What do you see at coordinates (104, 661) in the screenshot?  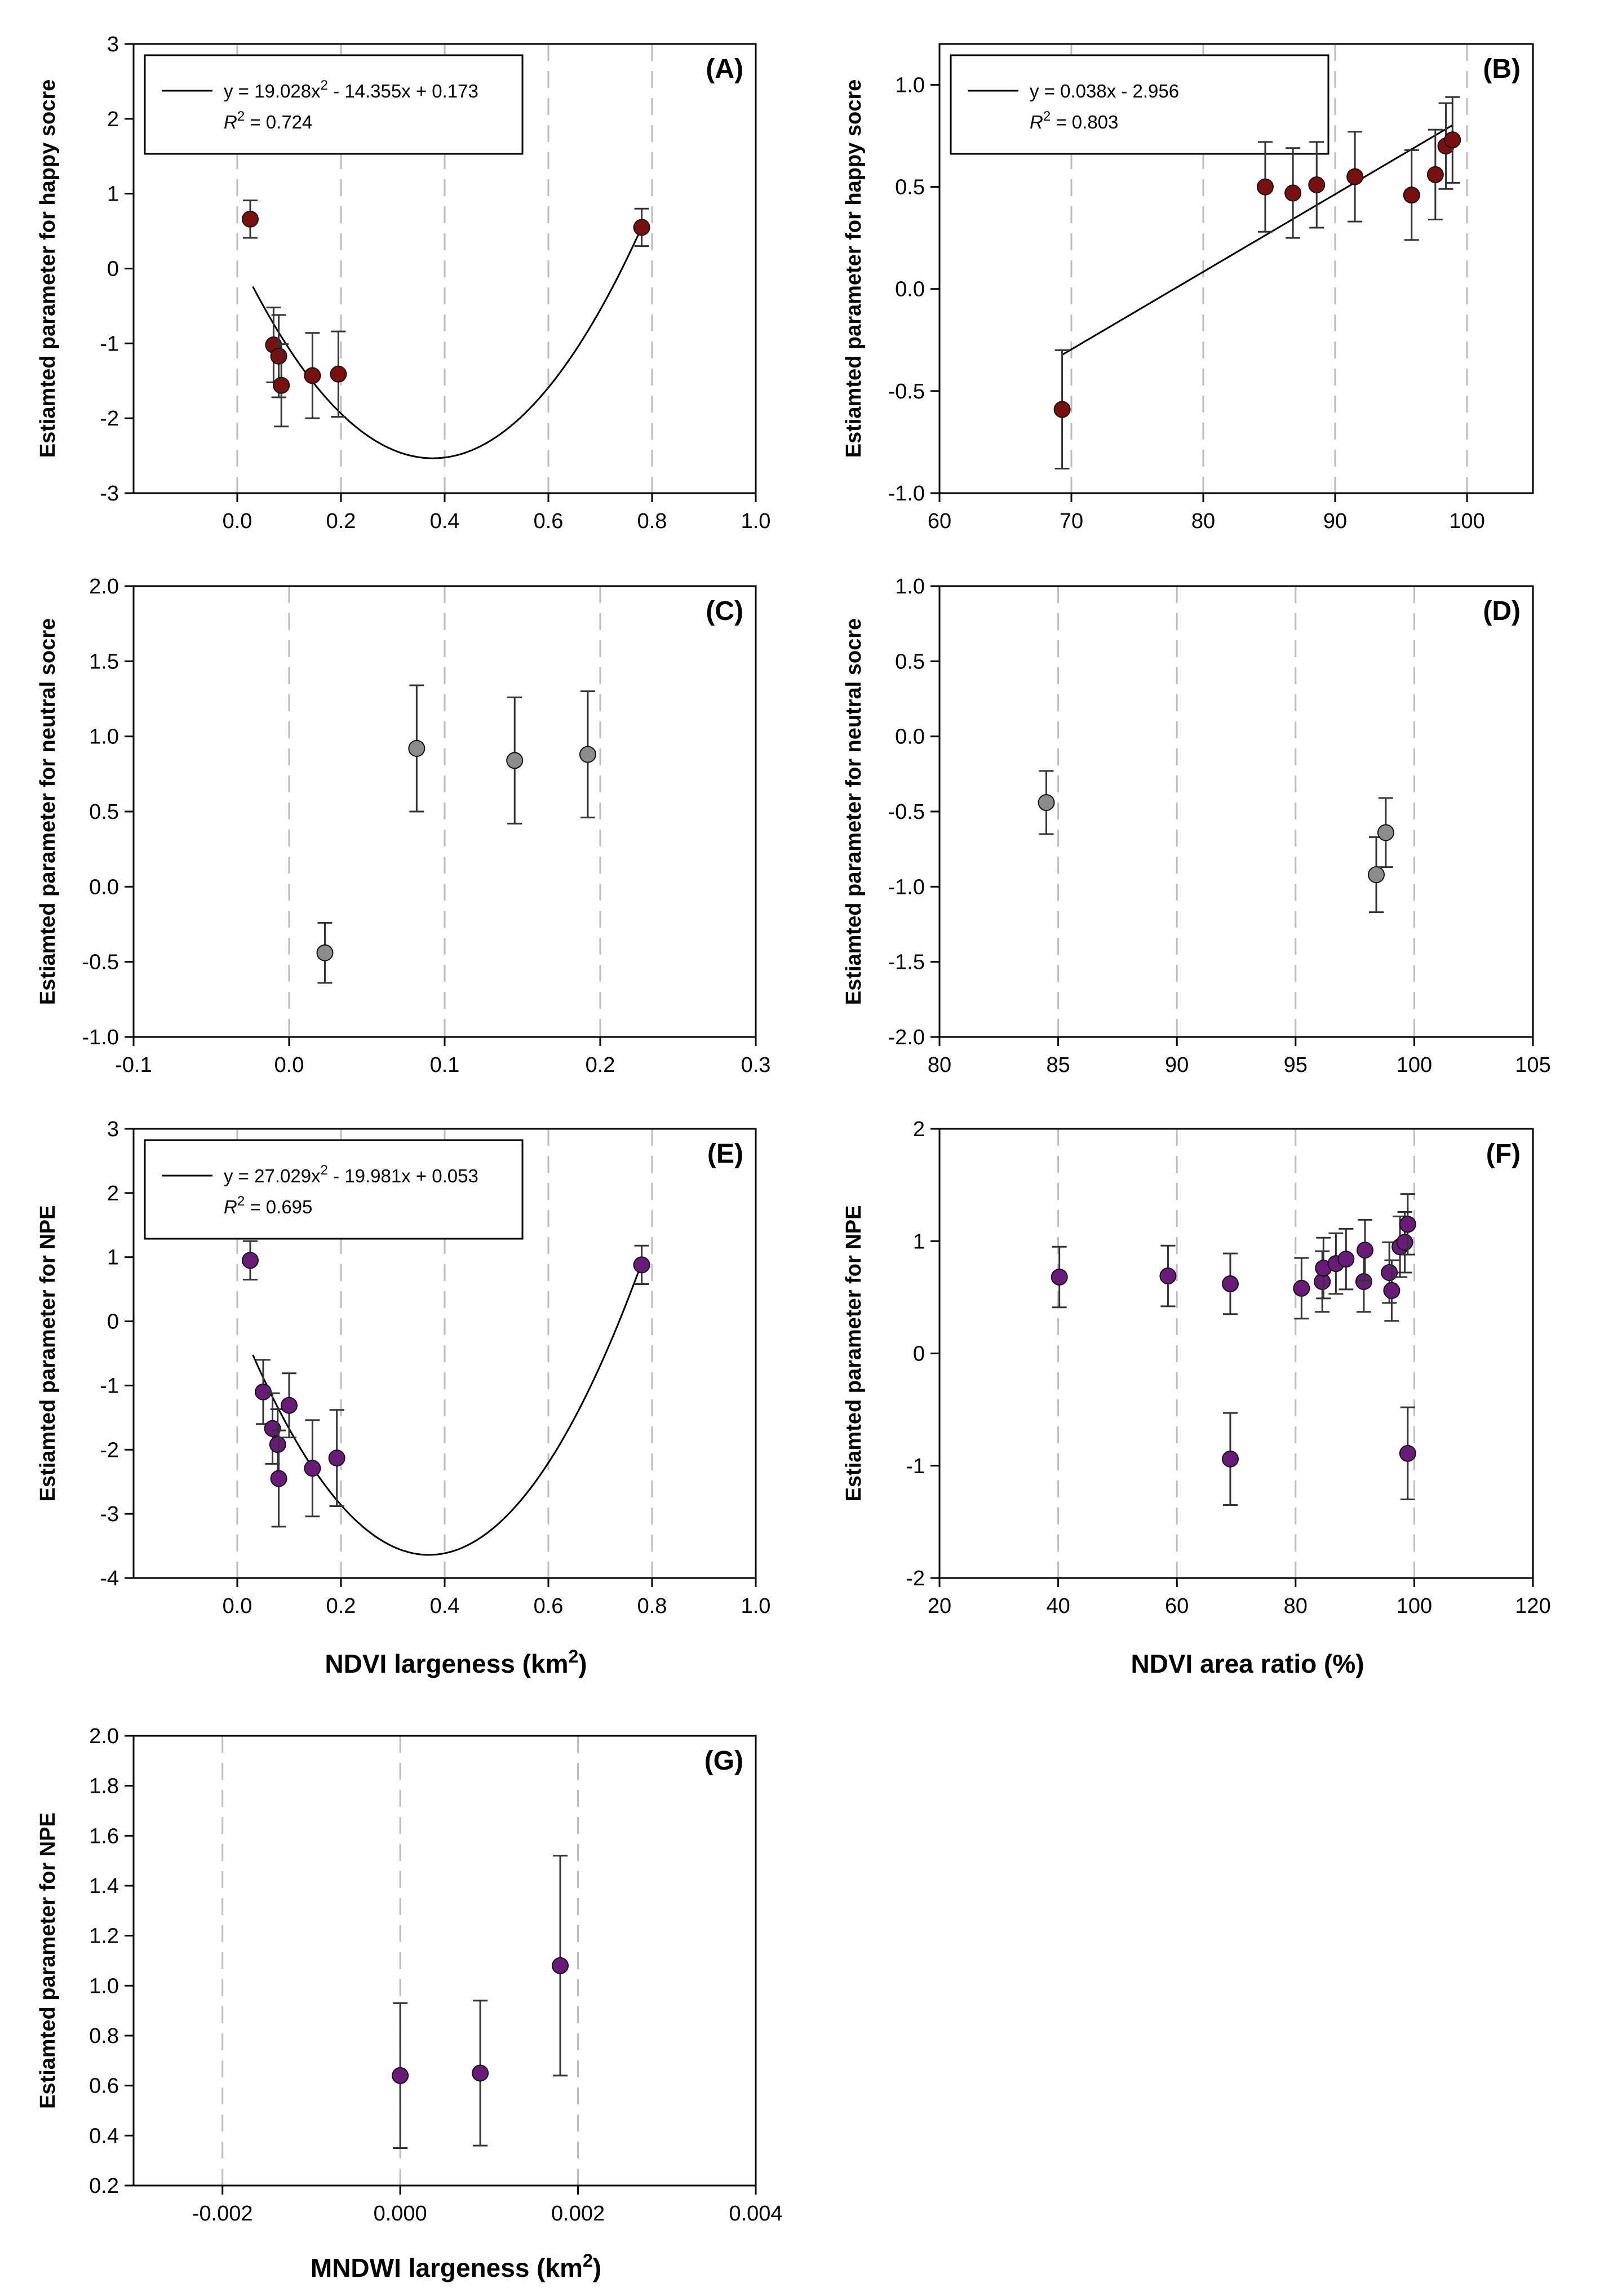 I see `y-tick-label: 1.5` at bounding box center [104, 661].